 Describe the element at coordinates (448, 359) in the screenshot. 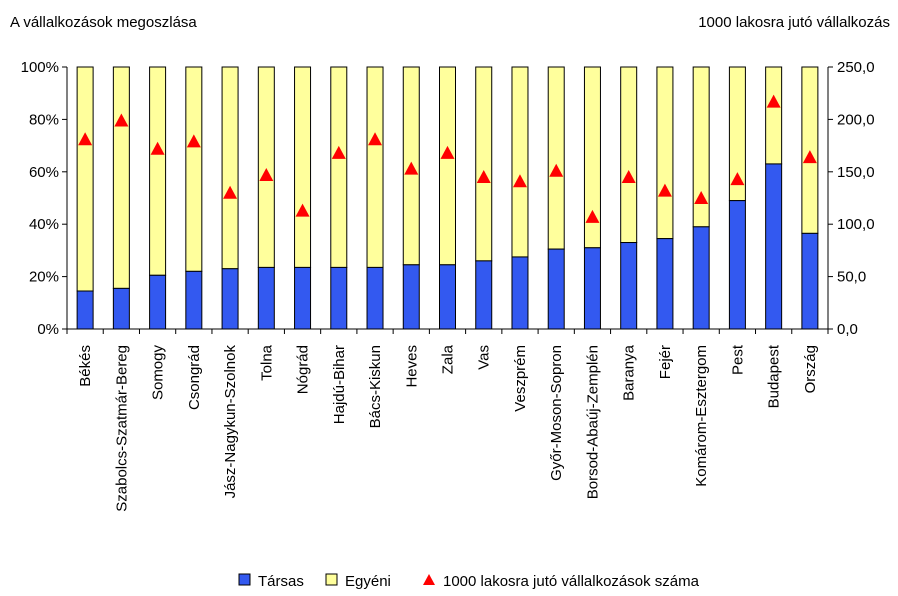

I see `x-tick-label: Zala` at that location.